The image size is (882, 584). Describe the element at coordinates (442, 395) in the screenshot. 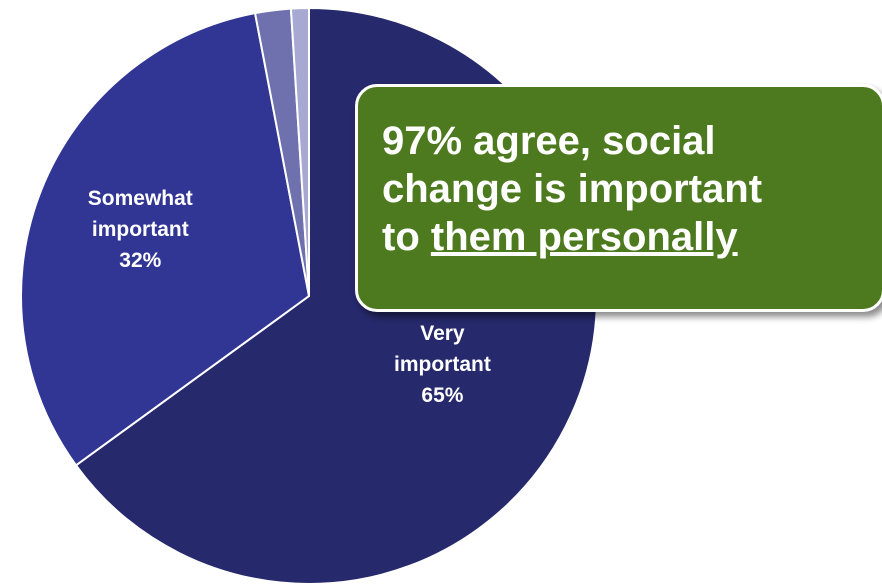

I see `pie-slice-0-label-line-2: 65%` at that location.